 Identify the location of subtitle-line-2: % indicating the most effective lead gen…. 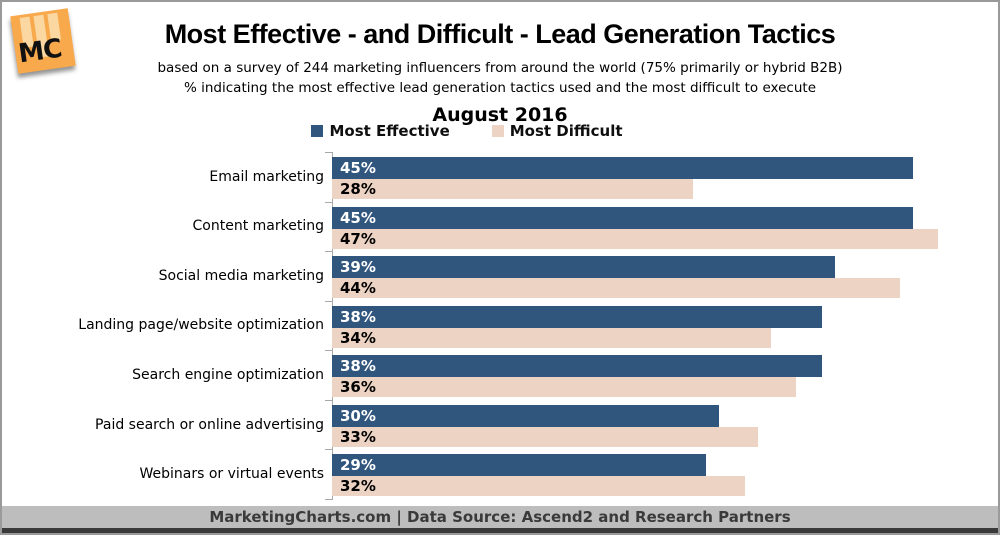
(500, 88).